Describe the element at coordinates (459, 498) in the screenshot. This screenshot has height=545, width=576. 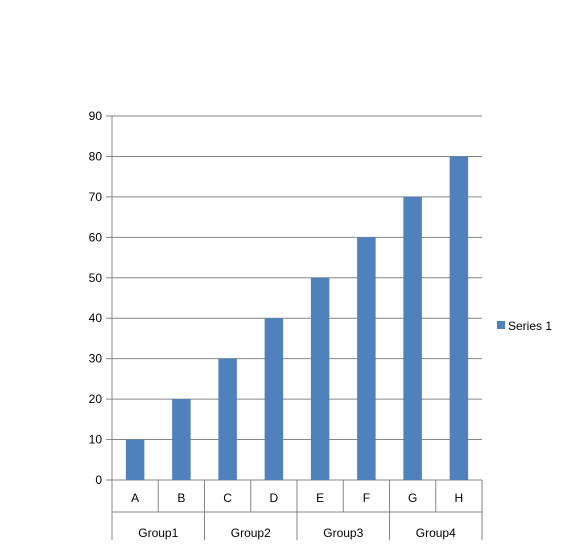
I see `x-category-label: H` at that location.